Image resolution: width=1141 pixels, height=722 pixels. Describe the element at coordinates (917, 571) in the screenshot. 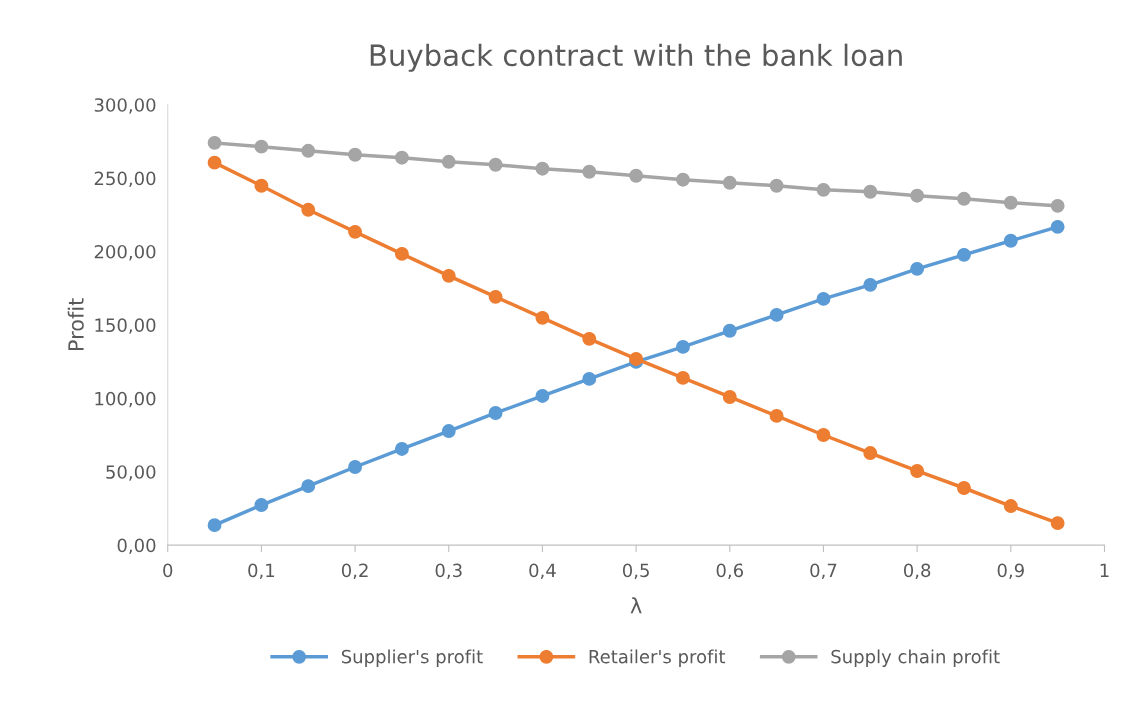

I see `x-tick-label: 0,8` at that location.